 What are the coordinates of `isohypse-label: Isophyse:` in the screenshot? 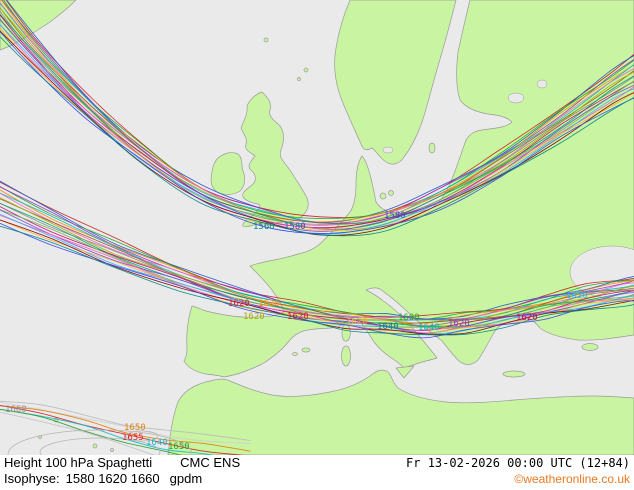 It's located at (32, 478).